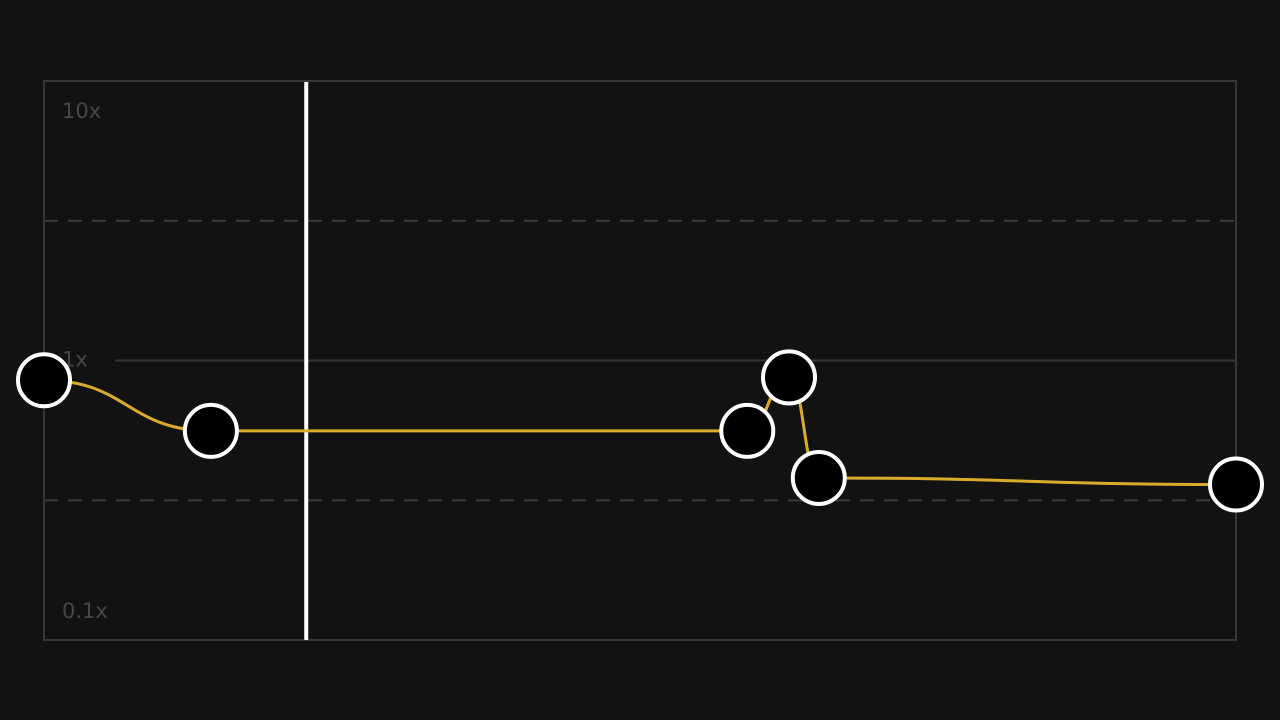 Image resolution: width=1280 pixels, height=720 pixels. I want to click on y-tick-label: 0.1x, so click(85, 611).